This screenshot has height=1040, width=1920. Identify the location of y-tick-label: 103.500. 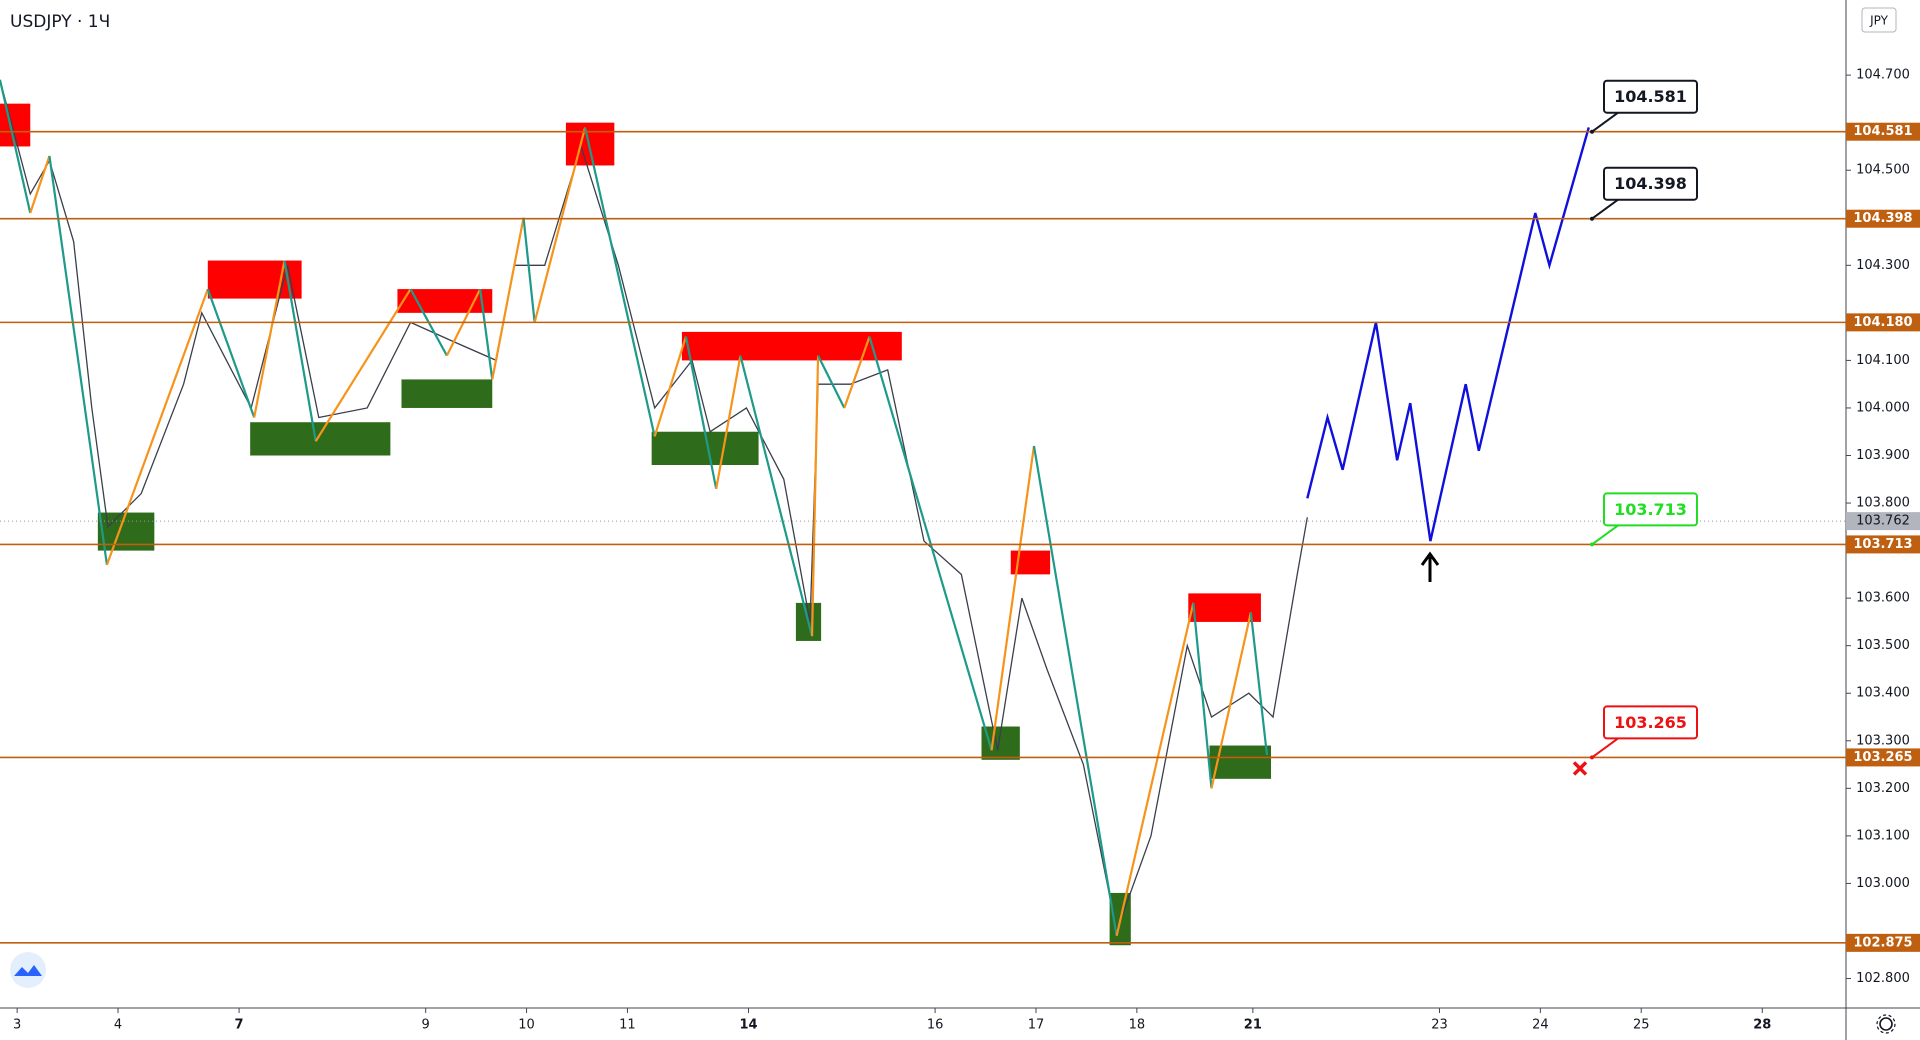
(1883, 645).